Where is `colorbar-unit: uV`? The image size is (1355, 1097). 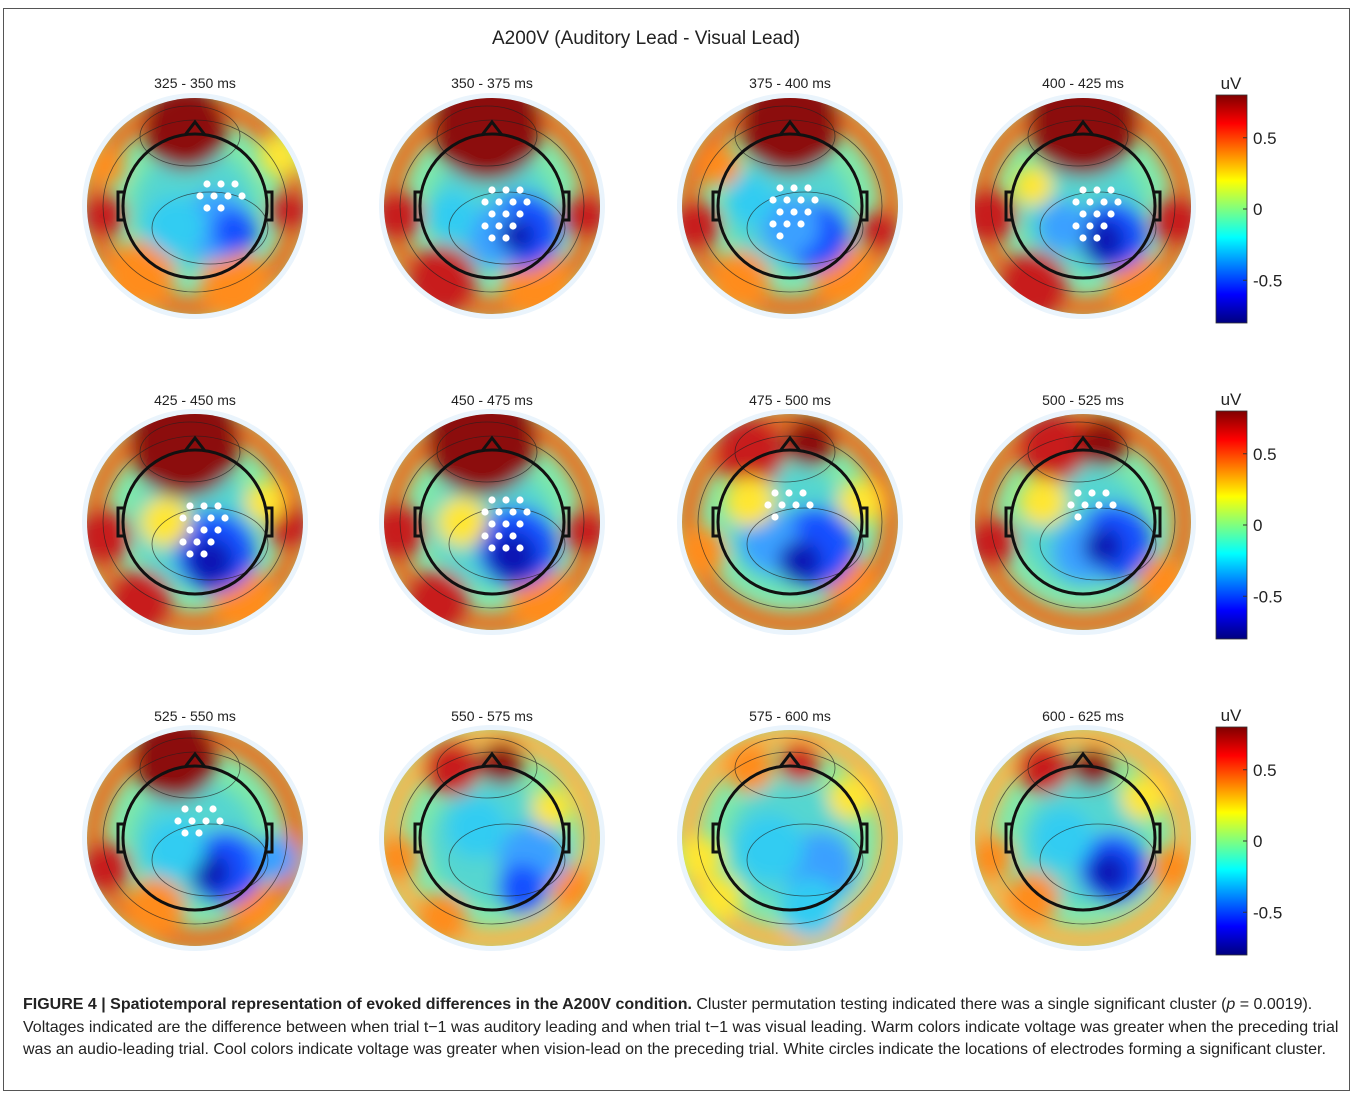 colorbar-unit: uV is located at coordinates (1231, 399).